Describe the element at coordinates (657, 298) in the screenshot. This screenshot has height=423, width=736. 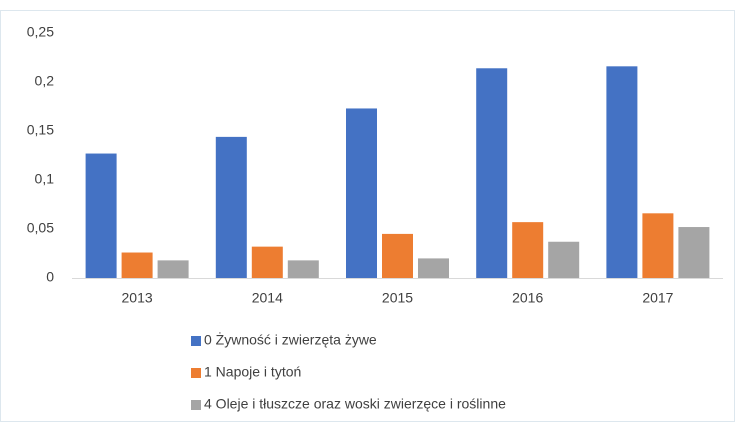
I see `x-tick-label: 2017` at that location.